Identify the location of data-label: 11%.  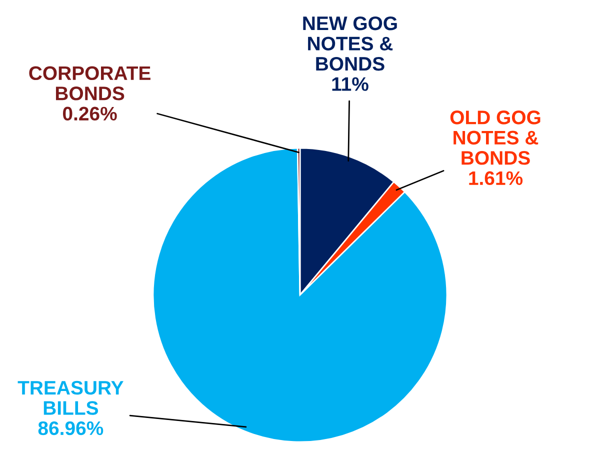
(350, 84).